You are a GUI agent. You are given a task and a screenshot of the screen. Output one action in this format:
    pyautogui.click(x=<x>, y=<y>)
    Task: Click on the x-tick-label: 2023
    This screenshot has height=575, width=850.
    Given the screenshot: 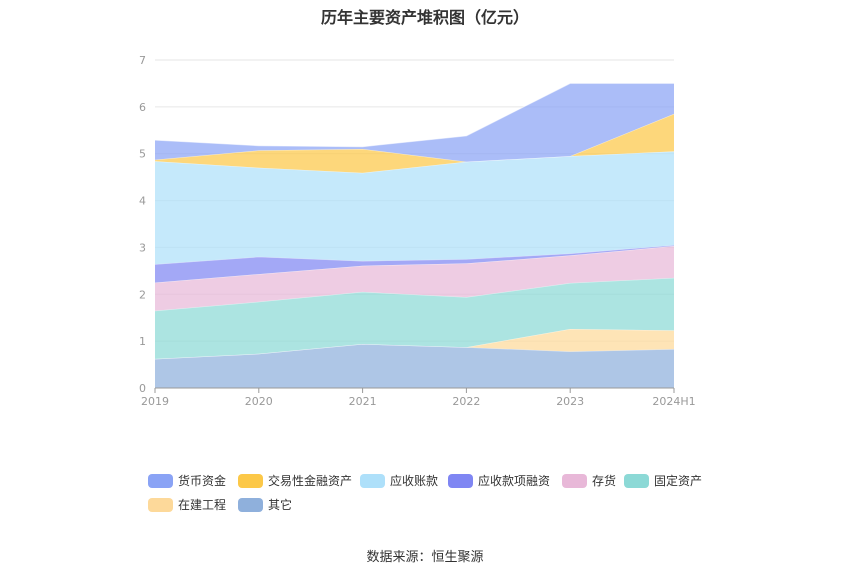 What is the action you would take?
    pyautogui.click(x=570, y=401)
    